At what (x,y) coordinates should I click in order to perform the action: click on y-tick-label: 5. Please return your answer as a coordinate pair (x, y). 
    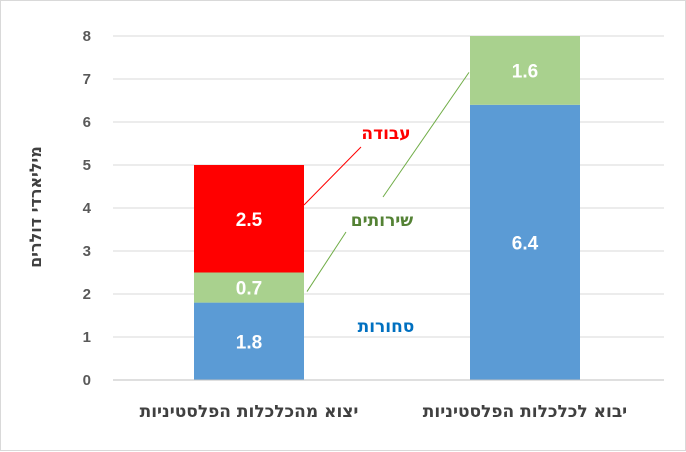
    Looking at the image, I should click on (87, 165).